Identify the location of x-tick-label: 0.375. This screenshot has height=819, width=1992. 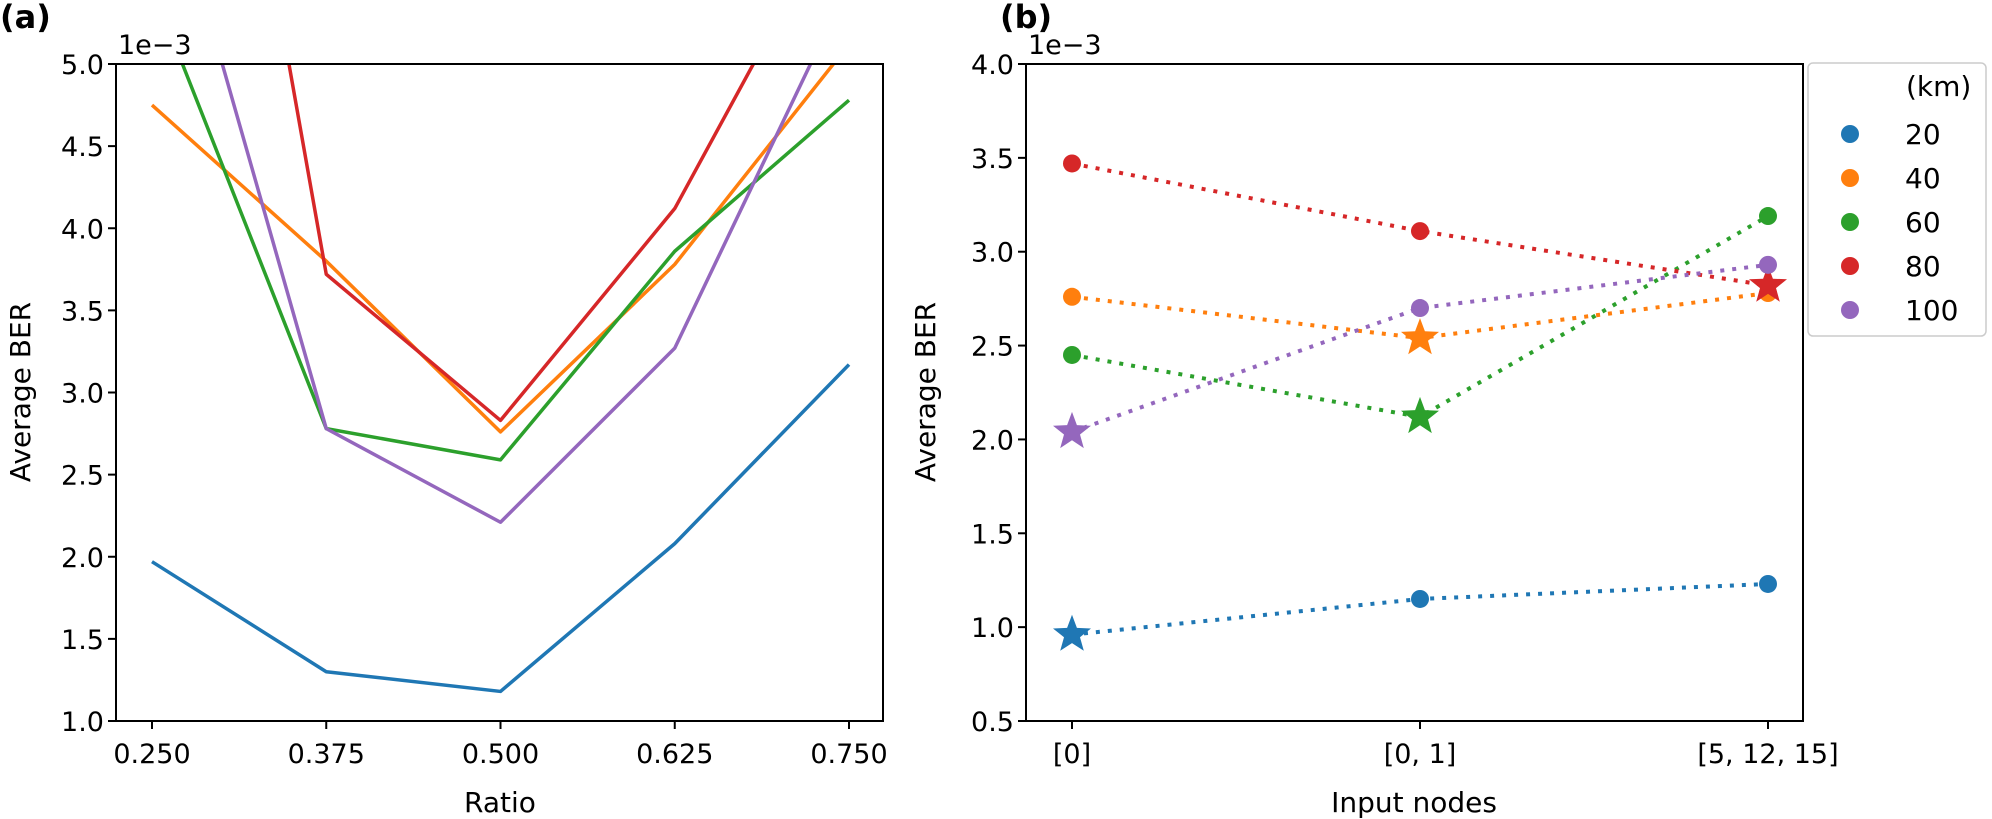
(326, 754).